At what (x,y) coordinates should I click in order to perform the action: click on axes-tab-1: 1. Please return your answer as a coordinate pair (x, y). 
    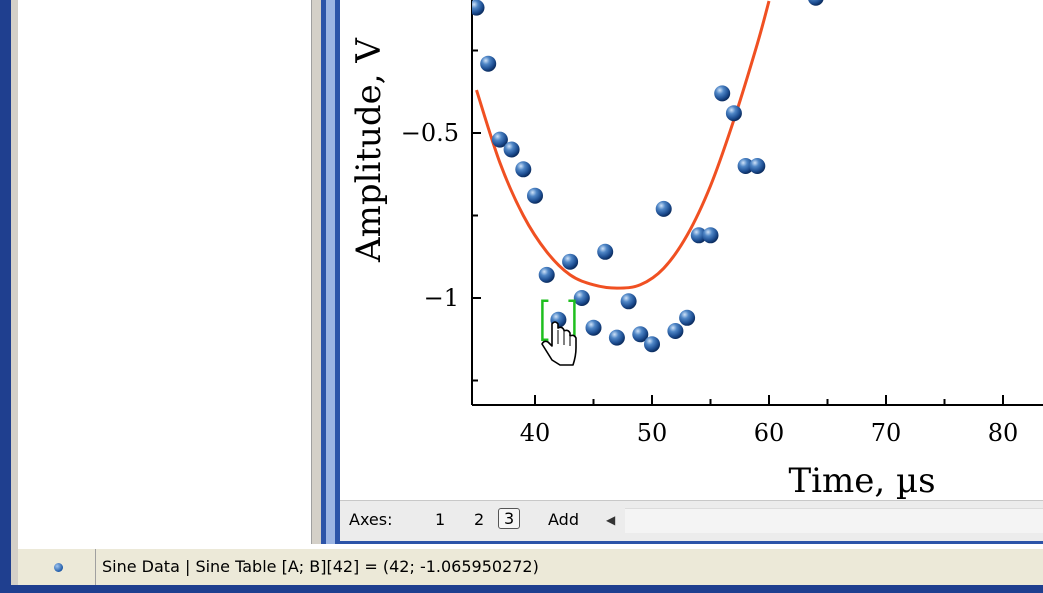
    Looking at the image, I should click on (440, 519).